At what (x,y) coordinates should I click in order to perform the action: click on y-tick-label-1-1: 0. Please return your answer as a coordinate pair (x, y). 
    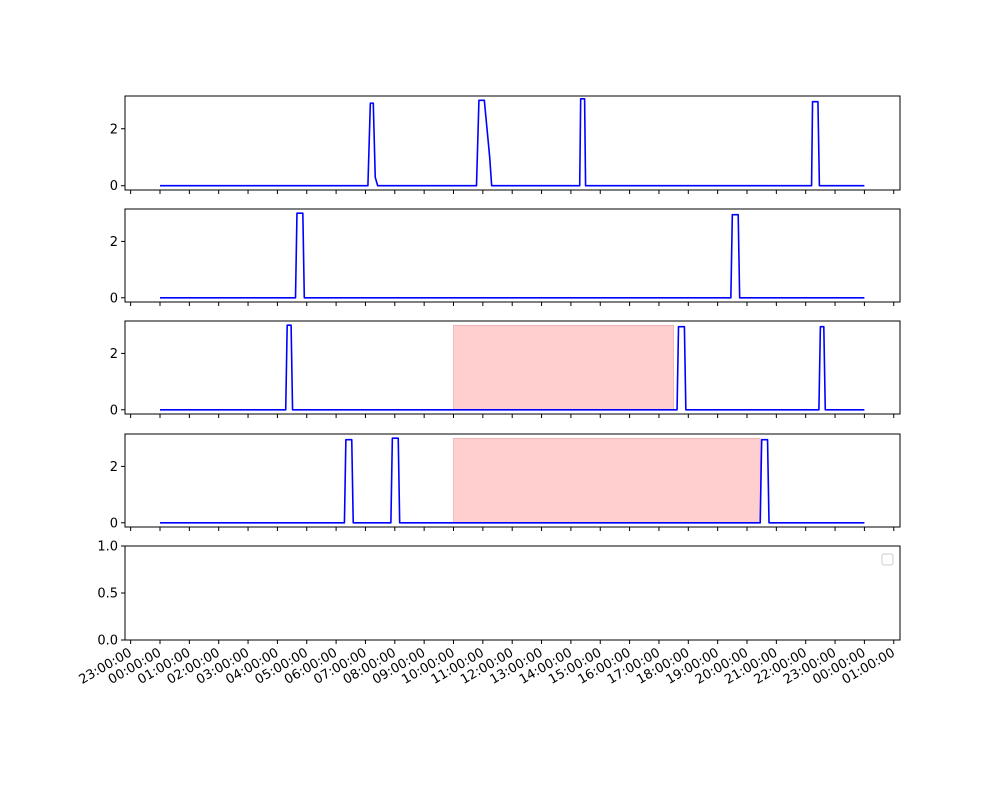
    Looking at the image, I should click on (114, 186).